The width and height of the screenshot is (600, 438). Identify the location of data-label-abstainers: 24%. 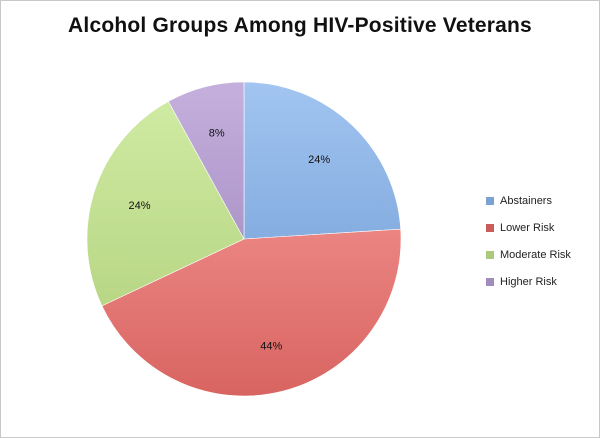
(319, 160).